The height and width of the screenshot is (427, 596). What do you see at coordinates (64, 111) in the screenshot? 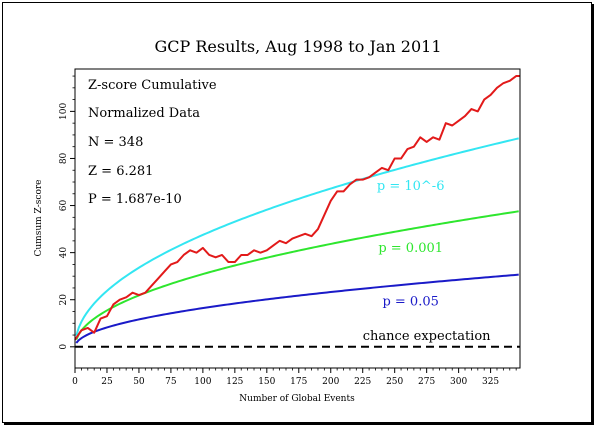
I see `y-tick-label: 100` at bounding box center [64, 111].